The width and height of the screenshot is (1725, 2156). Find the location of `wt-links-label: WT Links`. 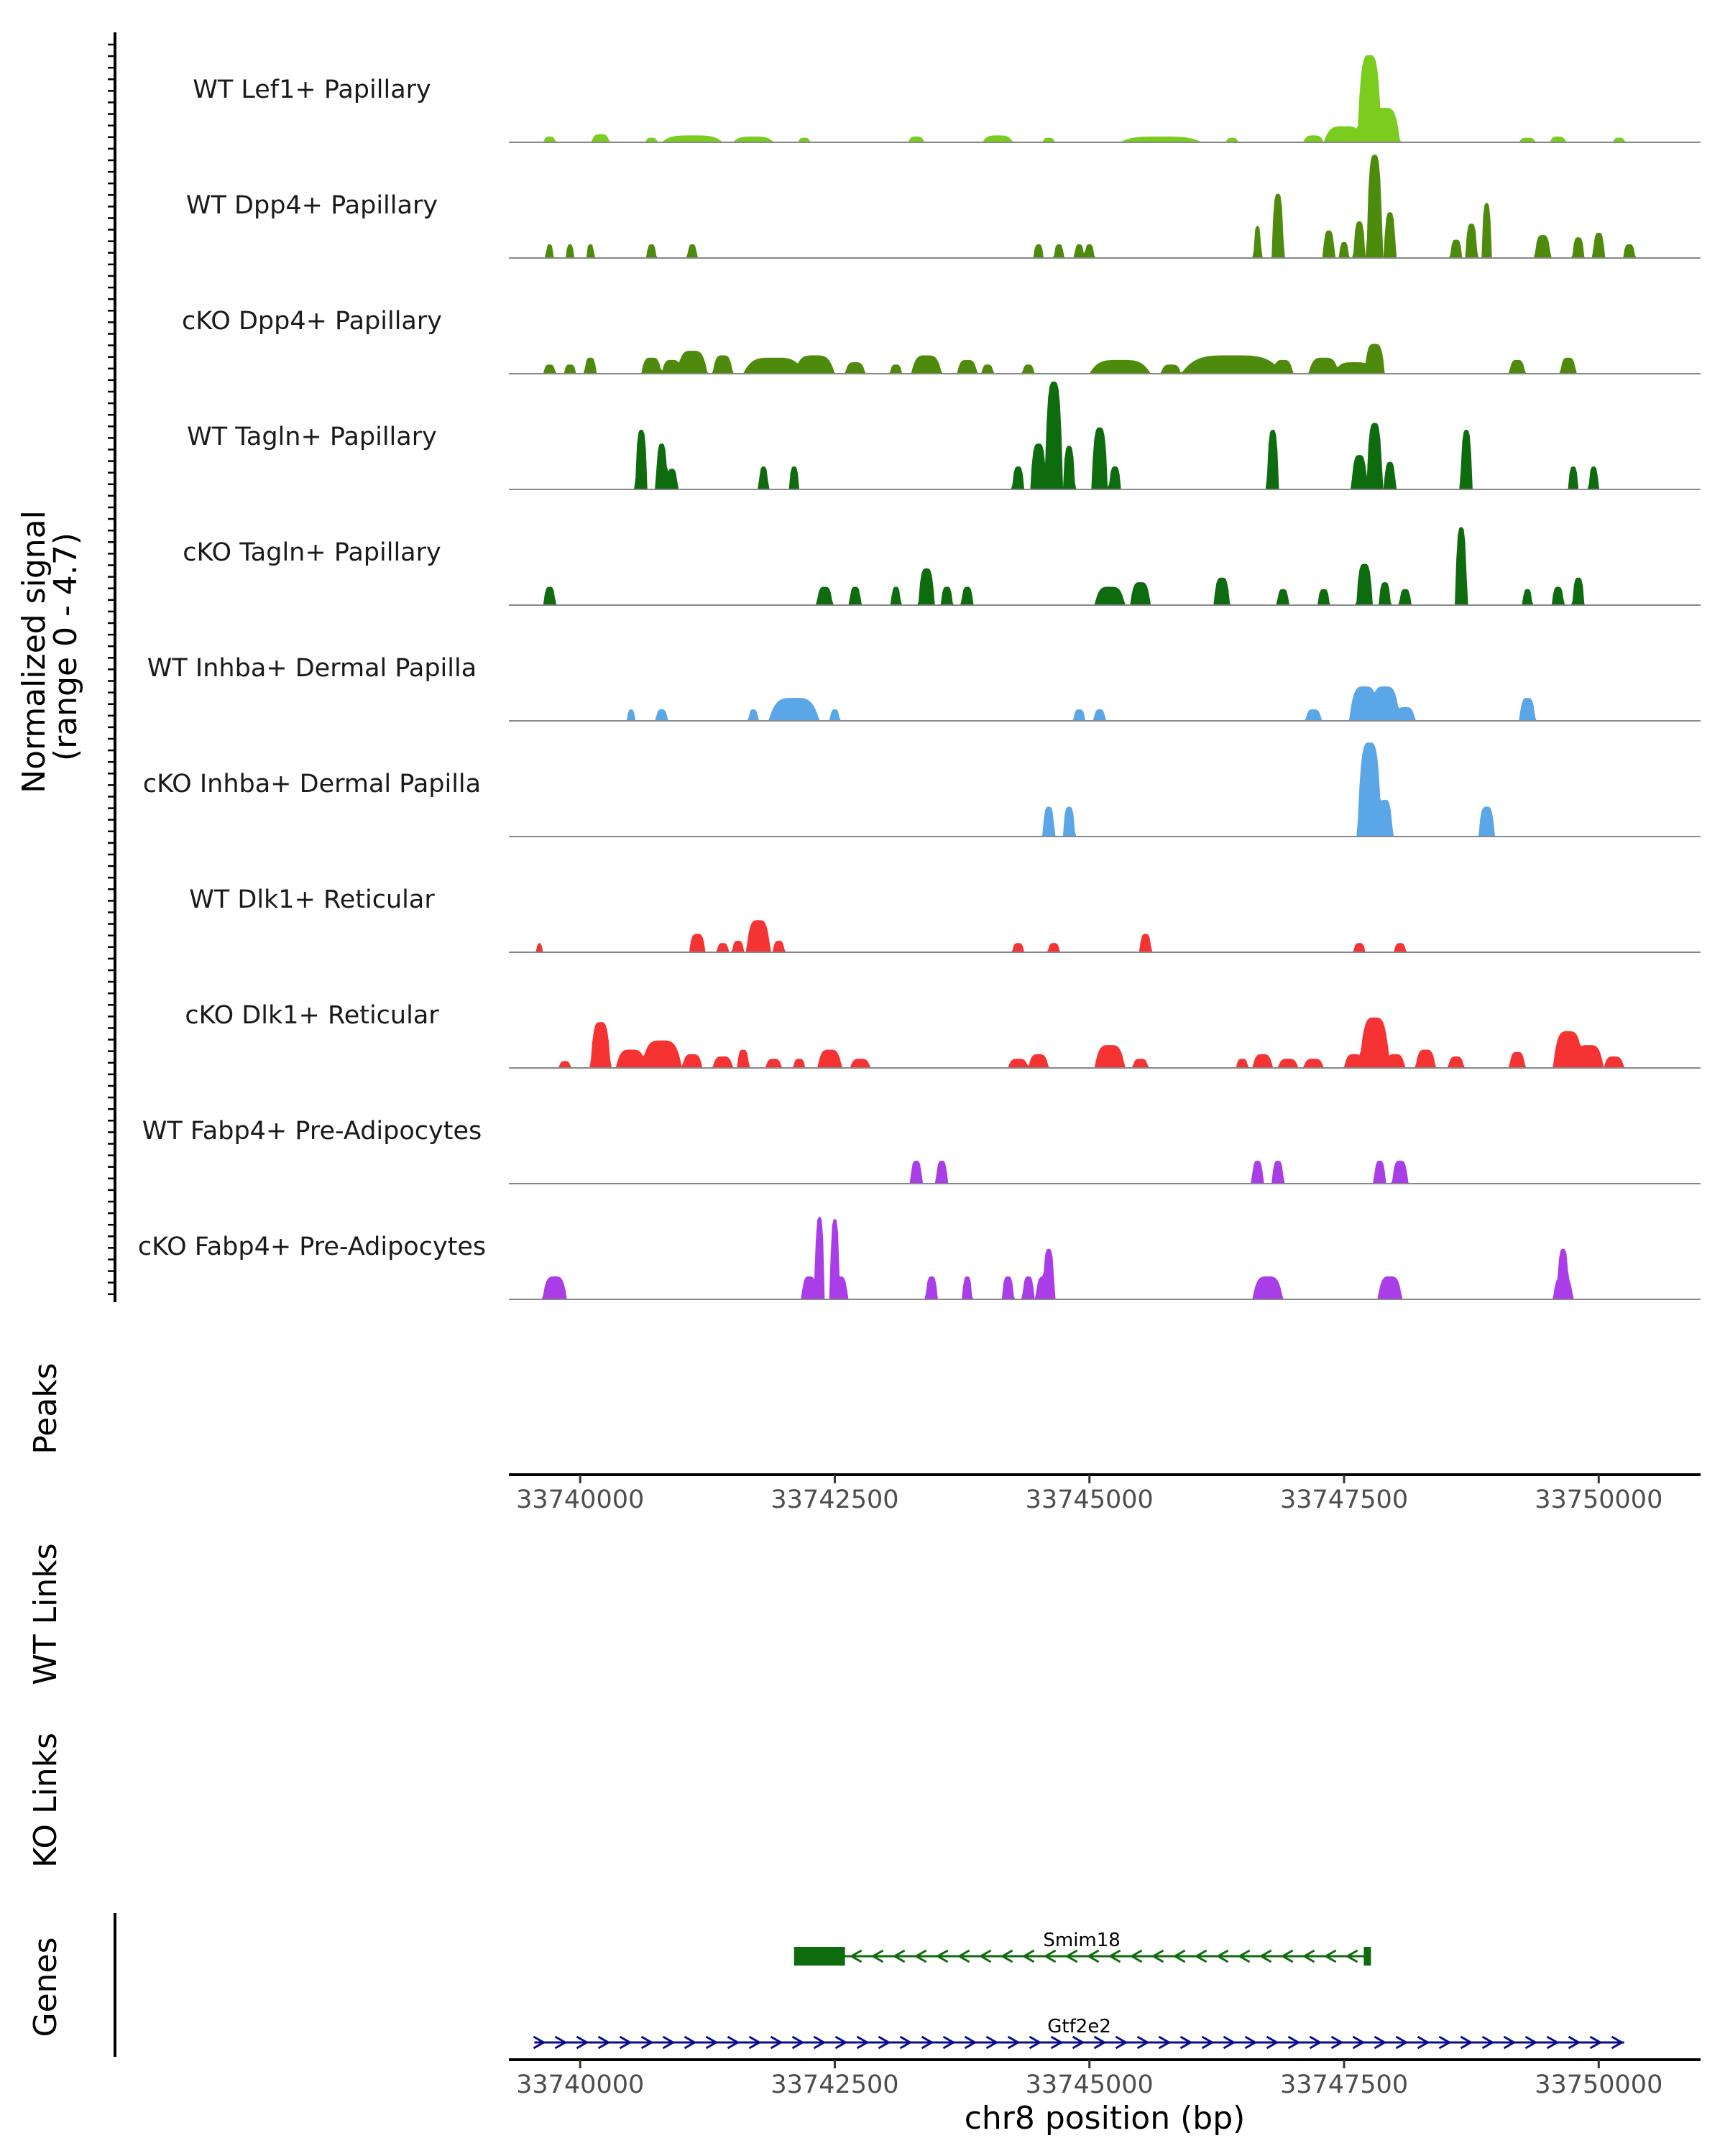

wt-links-label: WT Links is located at coordinates (45, 1614).